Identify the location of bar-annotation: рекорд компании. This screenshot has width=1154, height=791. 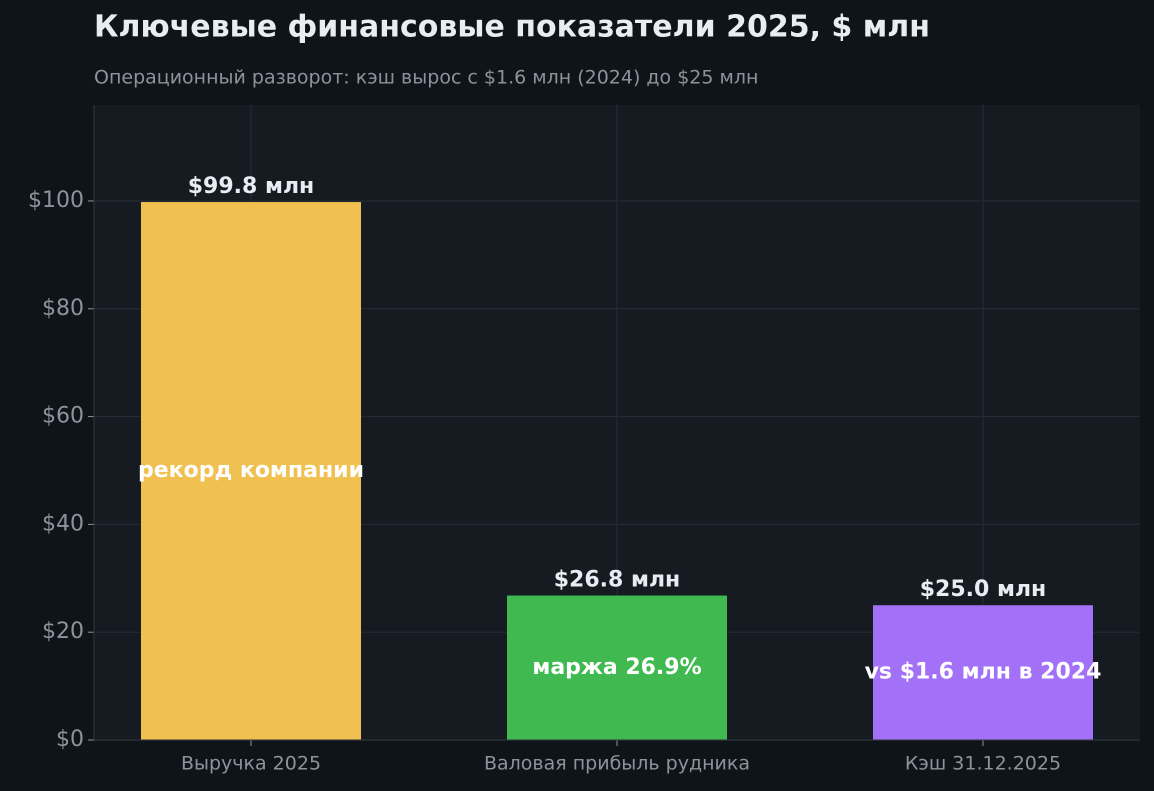
(251, 470).